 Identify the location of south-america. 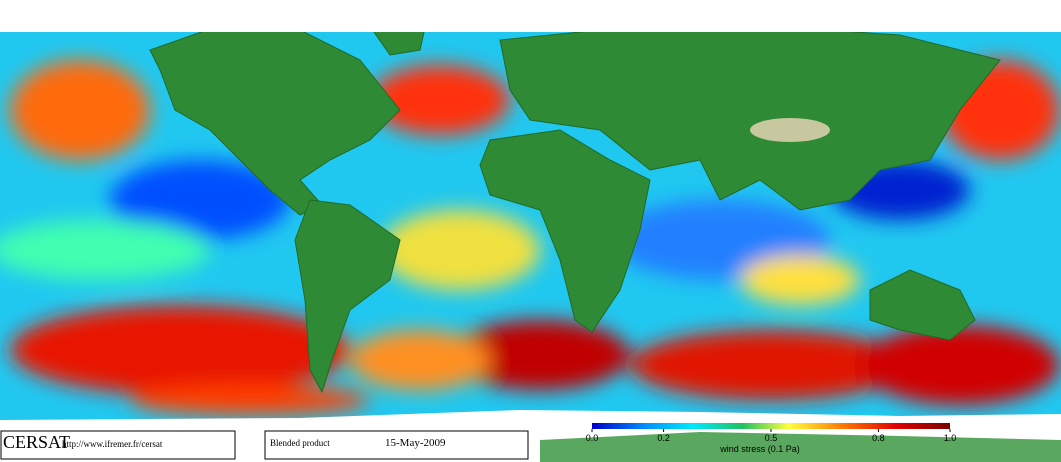
(347, 296).